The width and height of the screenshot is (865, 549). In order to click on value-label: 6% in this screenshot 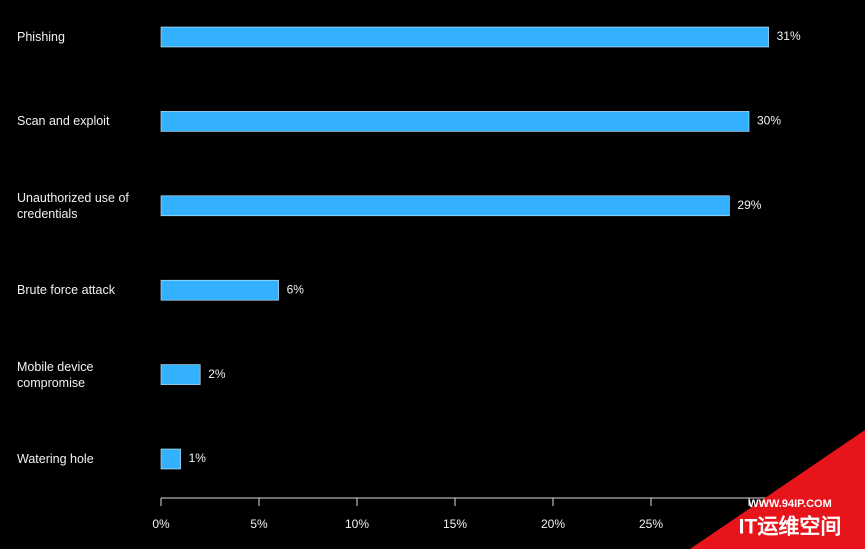, I will do `click(296, 289)`.